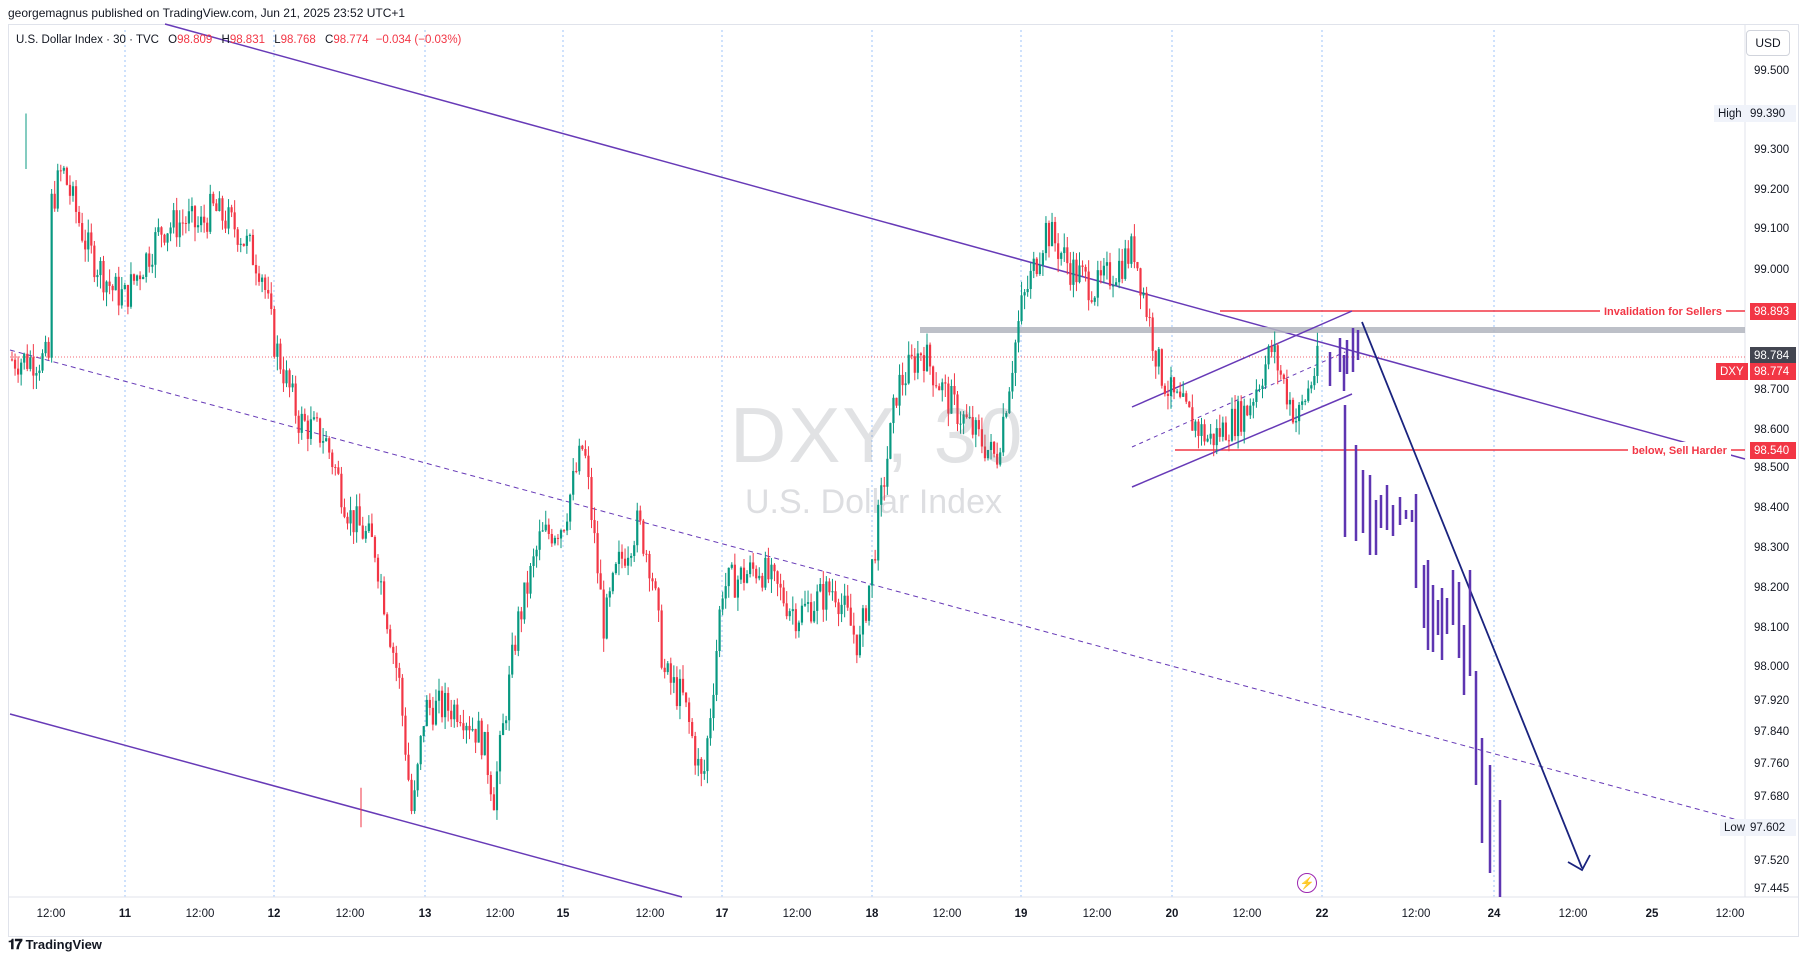 This screenshot has width=1807, height=956. Describe the element at coordinates (1307, 883) in the screenshot. I see `economic-event-icon: ⚡` at that location.